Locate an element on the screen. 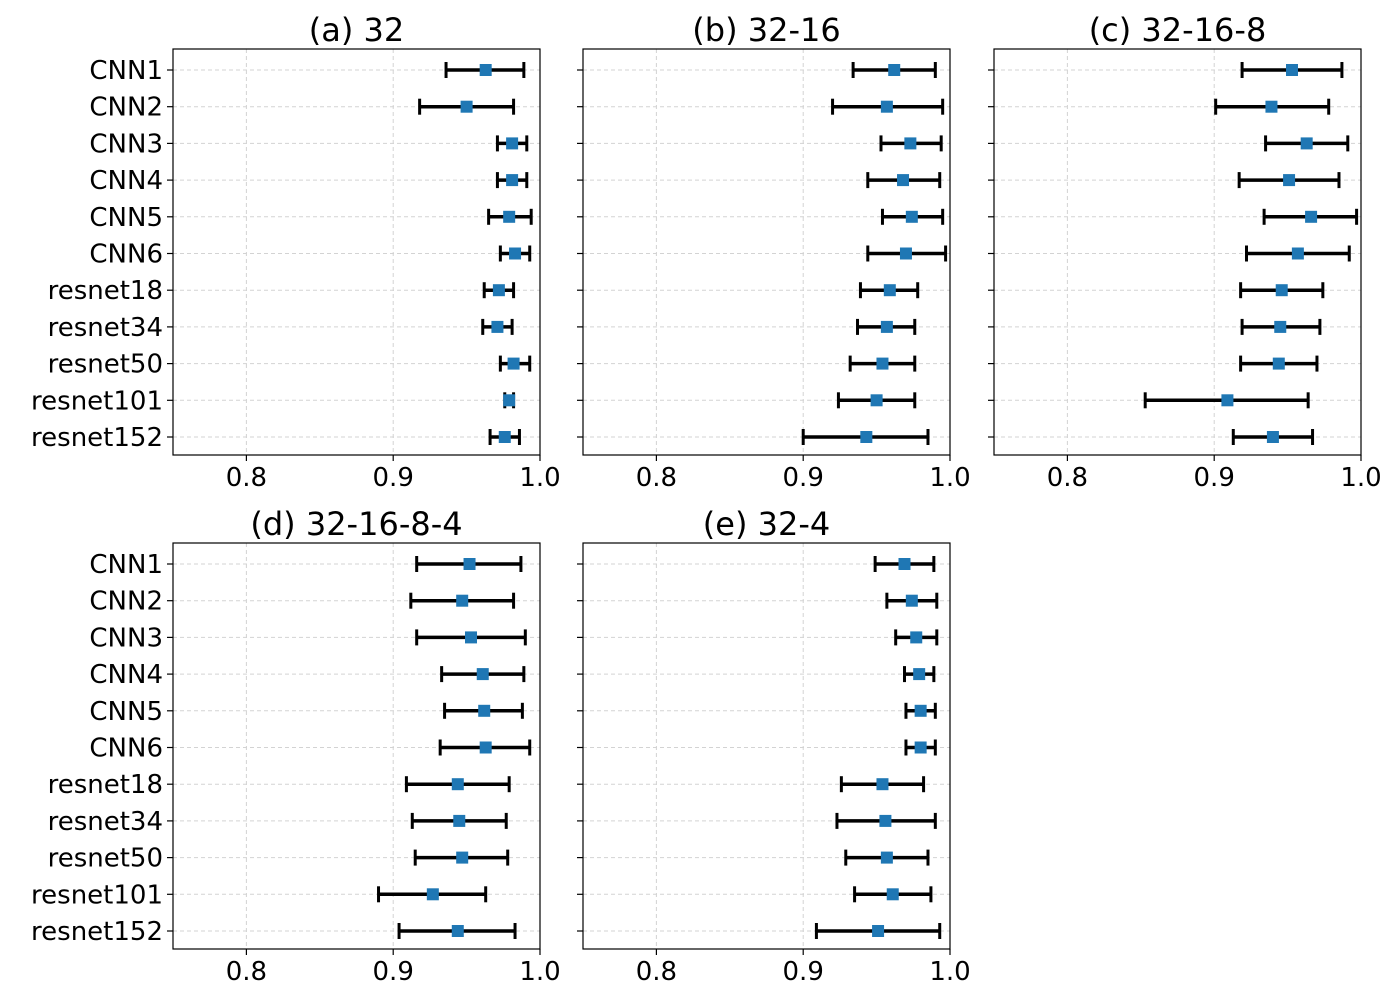 The width and height of the screenshot is (1400, 1000). panel-title: (d) 32-16-8-4 is located at coordinates (356, 524).